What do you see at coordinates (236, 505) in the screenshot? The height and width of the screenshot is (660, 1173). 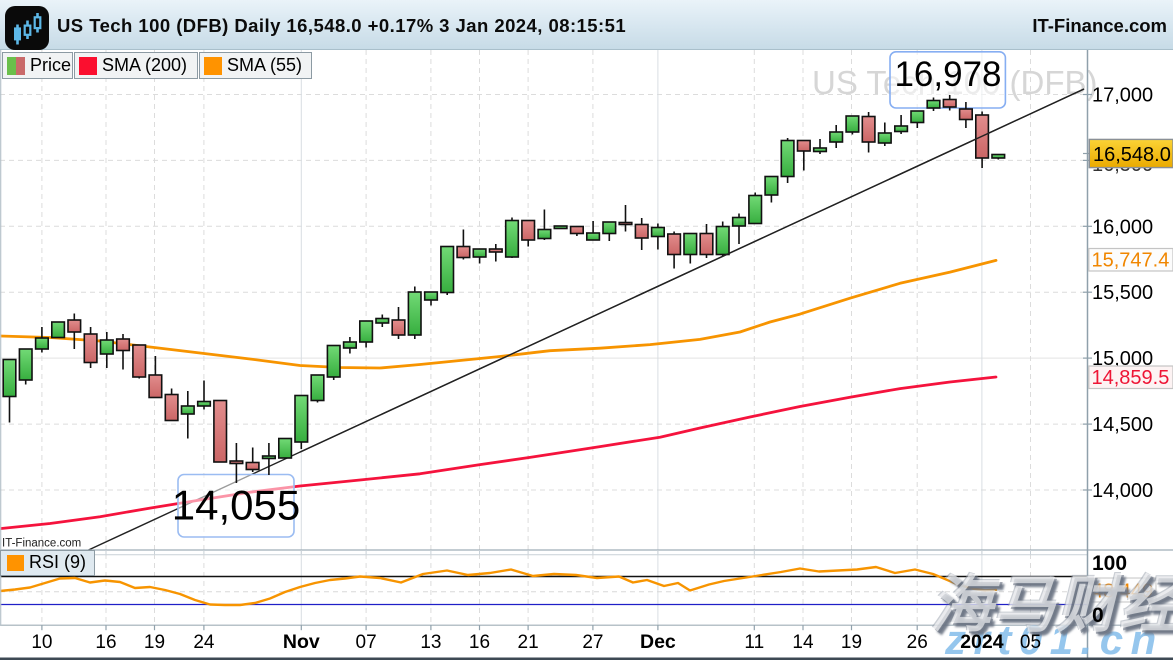 I see `svg-text: 14,055` at bounding box center [236, 505].